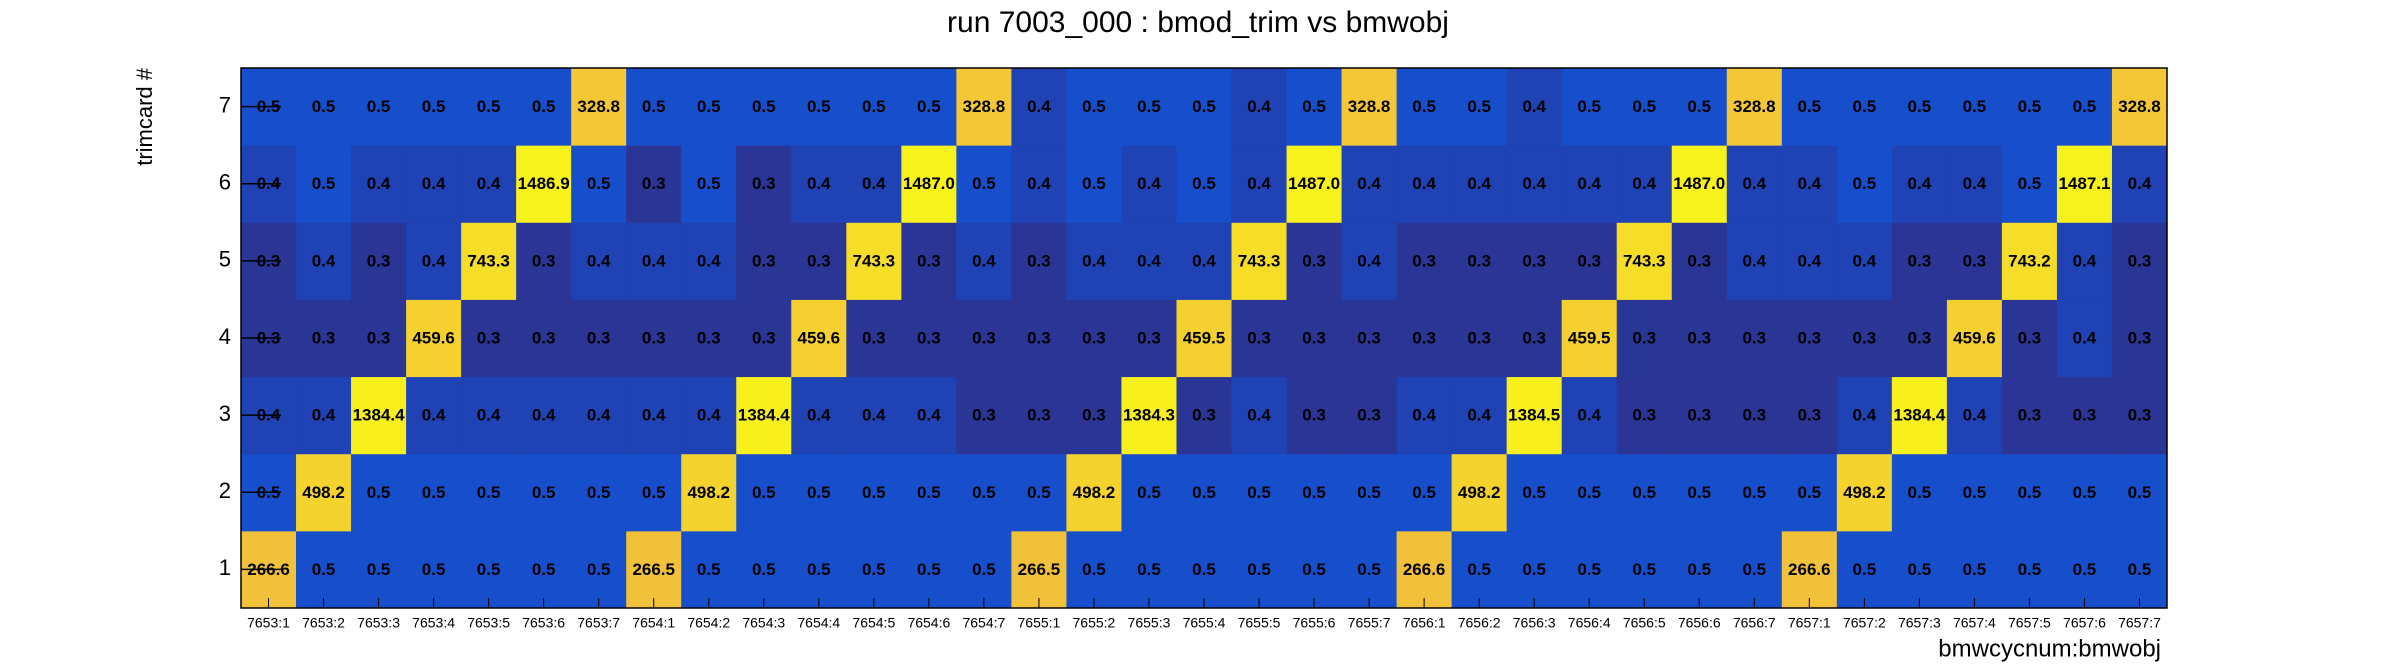 Image resolution: width=2396 pixels, height=672 pixels. I want to click on x-tick-label: 7654:3, so click(763, 623).